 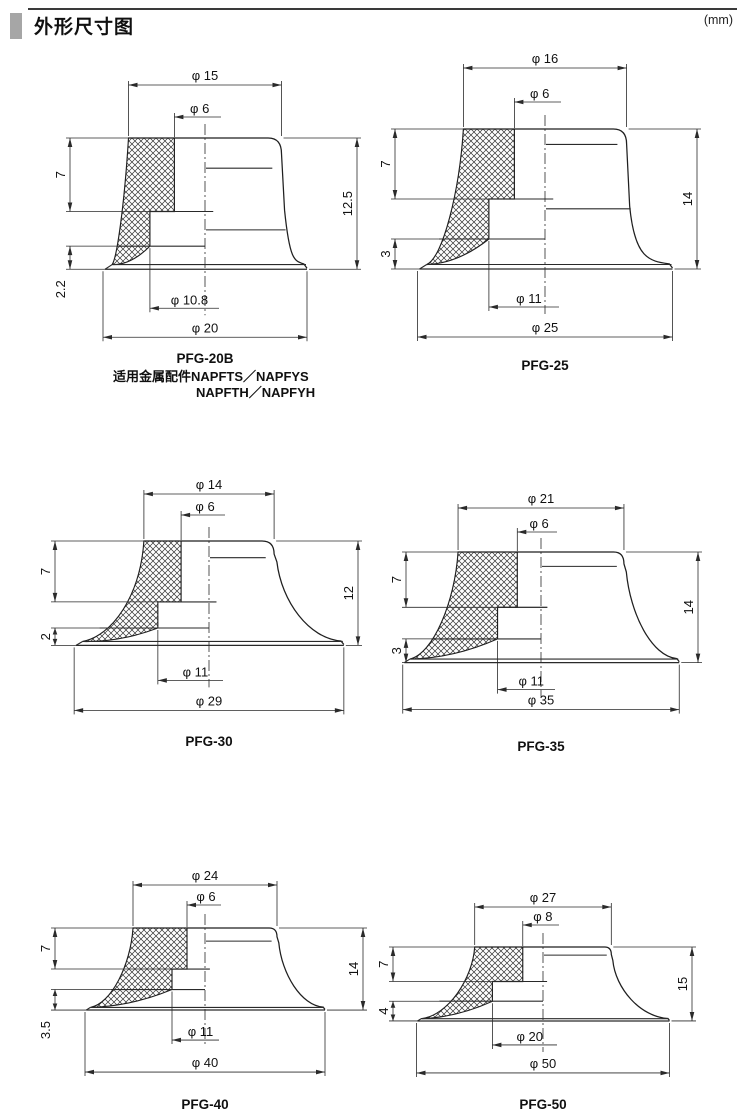 I want to click on figure-caption-pfg-30: PFG-30, so click(x=209, y=741).